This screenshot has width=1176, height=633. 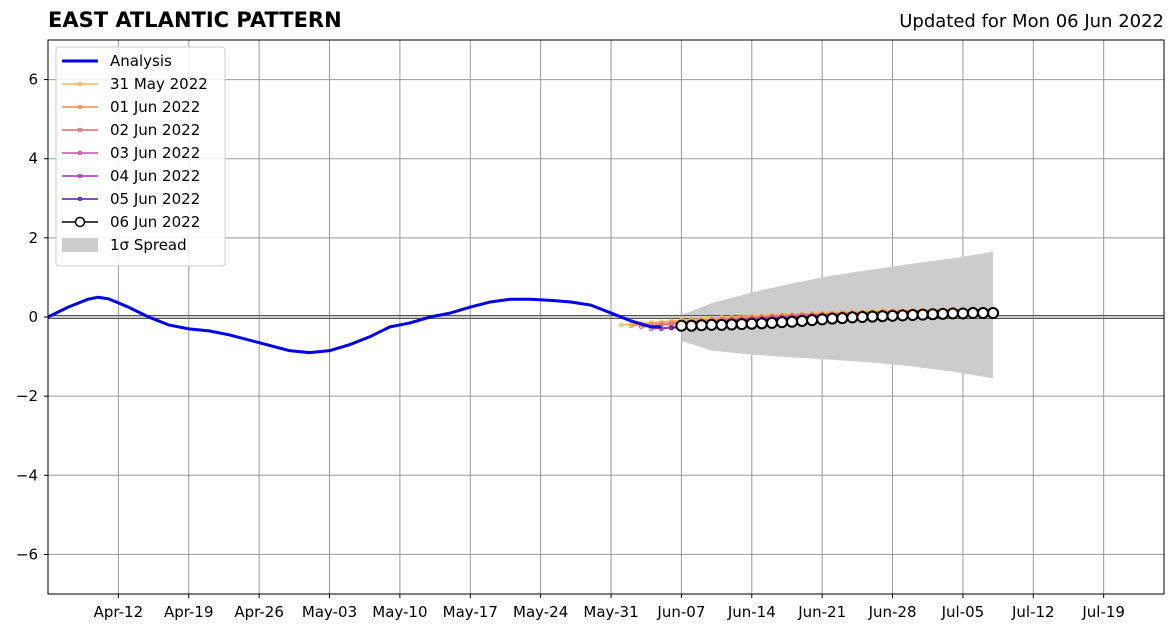 I want to click on y-tick-label: −2, so click(x=27, y=396).